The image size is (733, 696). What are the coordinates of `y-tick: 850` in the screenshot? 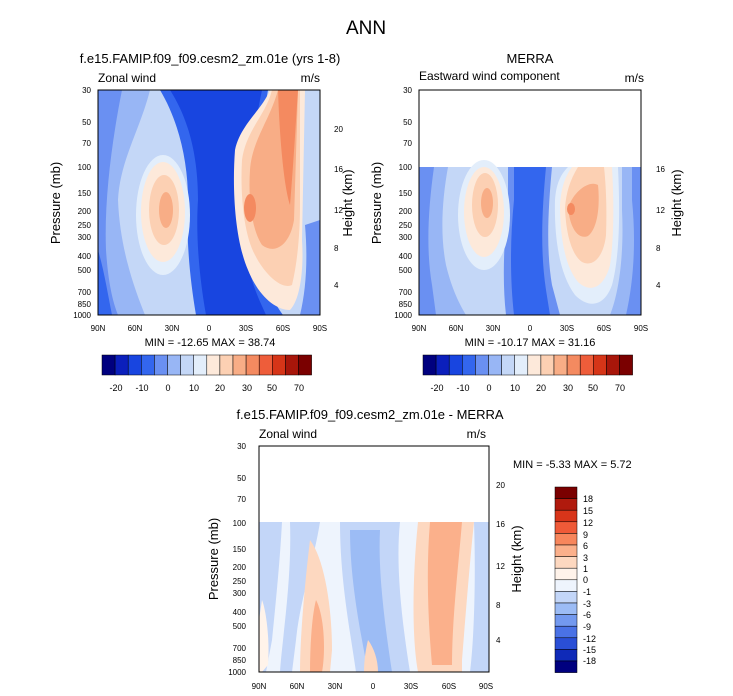 It's located at (240, 660).